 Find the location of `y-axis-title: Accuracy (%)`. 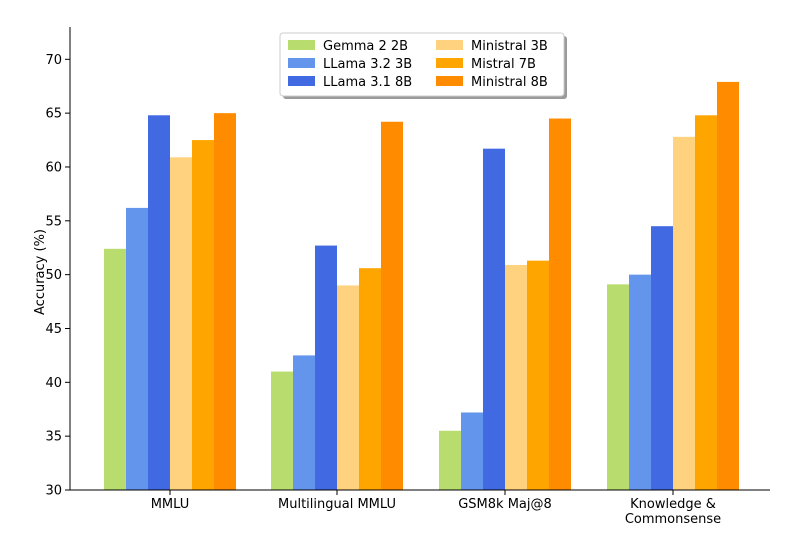

y-axis-title: Accuracy (%) is located at coordinates (40, 272).